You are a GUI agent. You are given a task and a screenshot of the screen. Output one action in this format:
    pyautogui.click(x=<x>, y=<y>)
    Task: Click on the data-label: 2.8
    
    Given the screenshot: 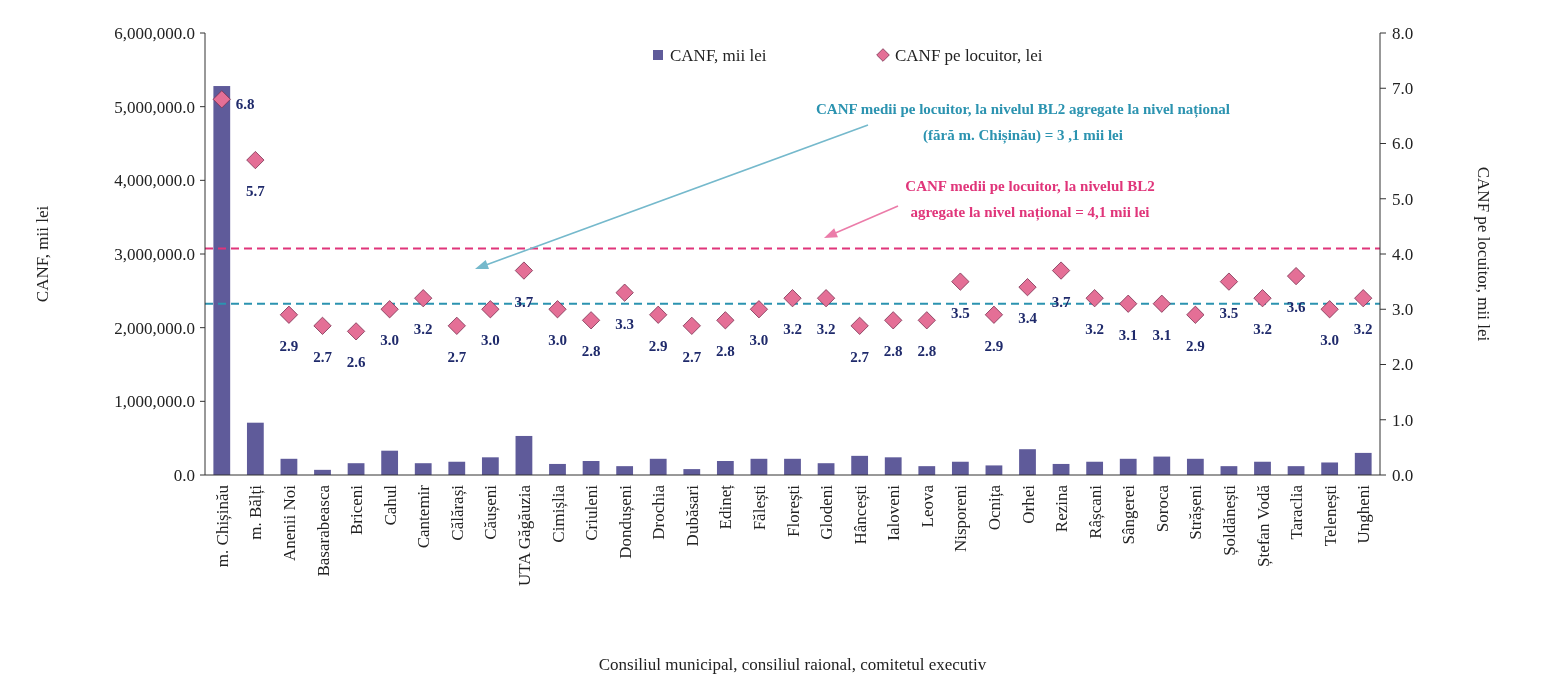 What is the action you would take?
    pyautogui.click(x=725, y=351)
    